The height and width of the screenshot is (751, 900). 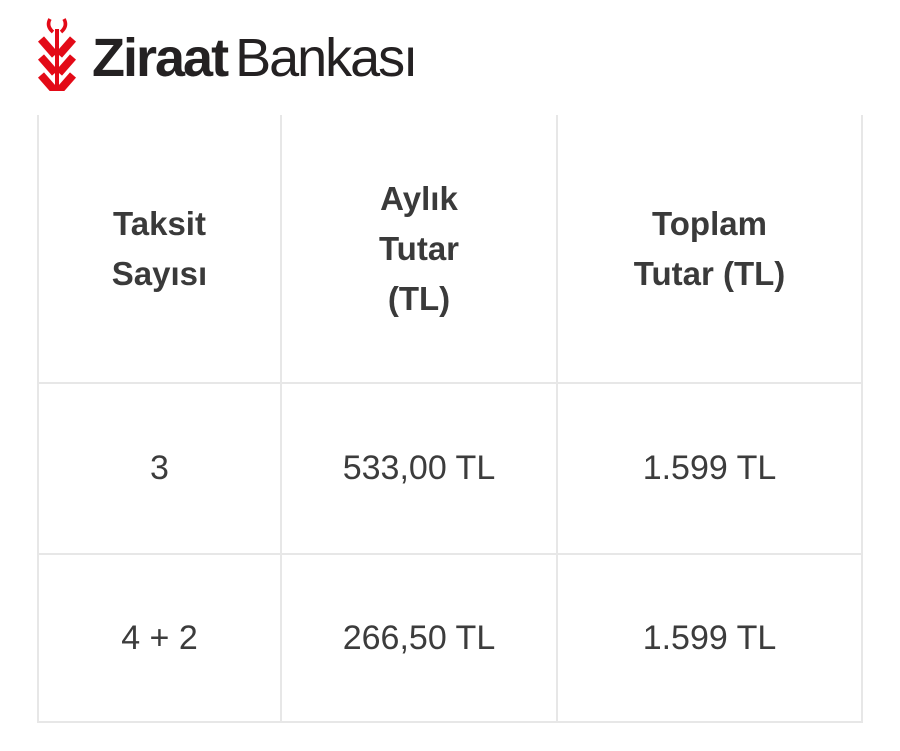 I want to click on logo-wordmark: Ziraat Bankası, so click(x=255, y=59).